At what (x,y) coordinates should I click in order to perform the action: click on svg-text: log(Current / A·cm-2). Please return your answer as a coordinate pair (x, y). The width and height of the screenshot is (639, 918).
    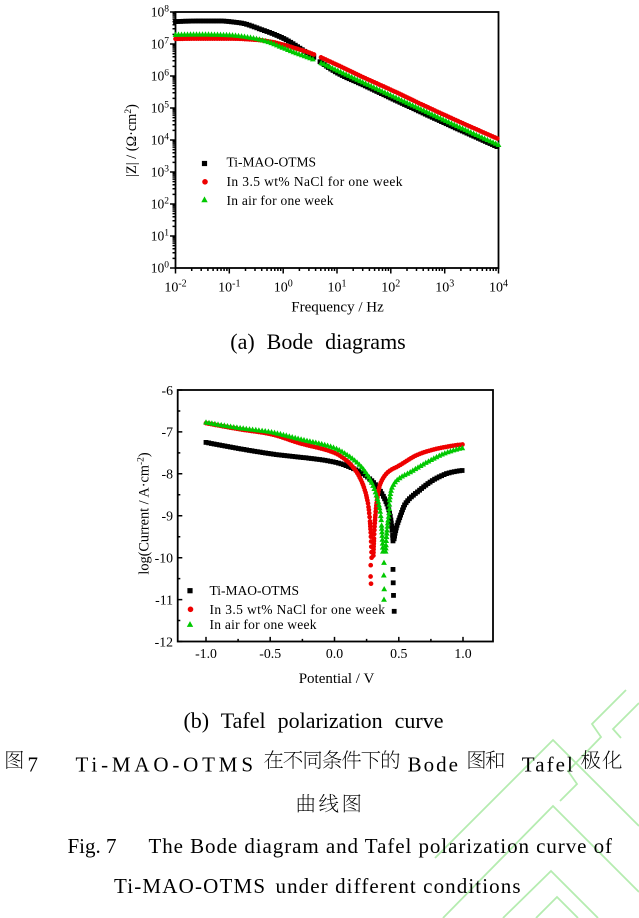
    Looking at the image, I should click on (145, 513).